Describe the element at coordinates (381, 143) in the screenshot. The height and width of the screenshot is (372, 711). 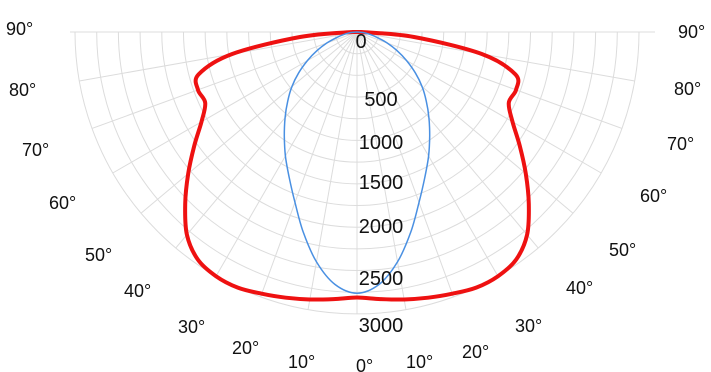
I see `radial-tick-label: 1000` at that location.